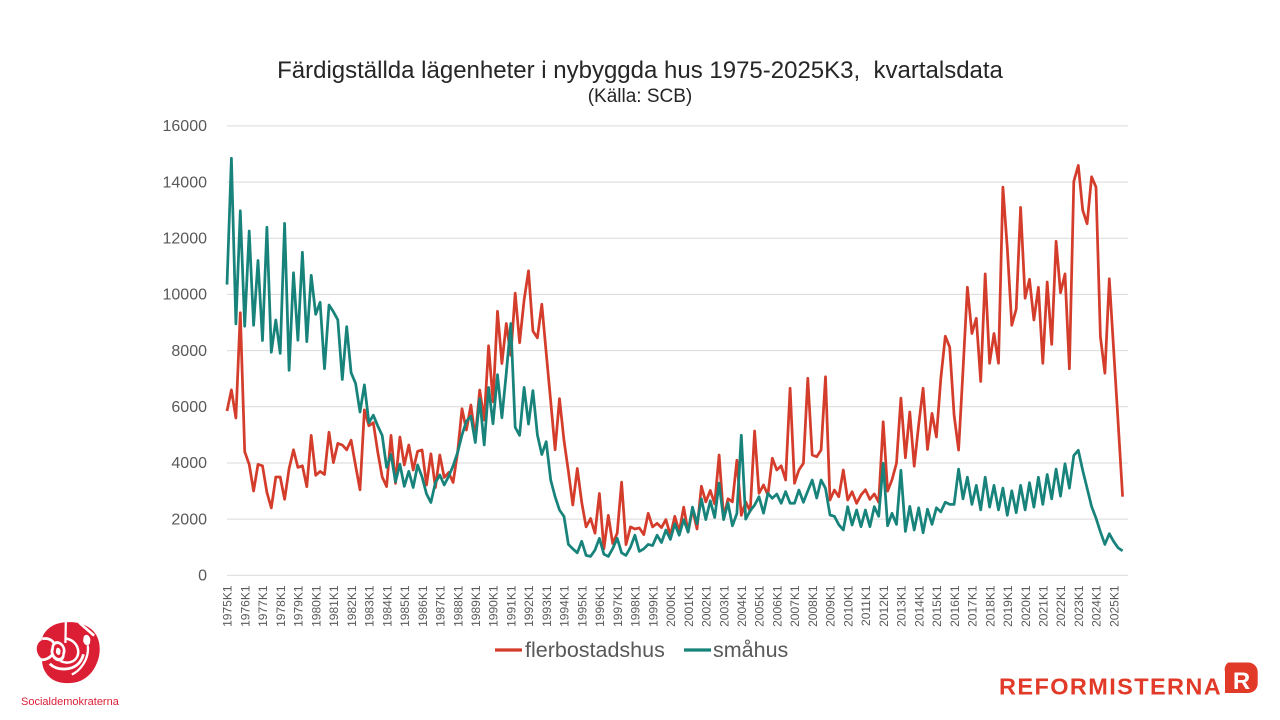  What do you see at coordinates (476, 606) in the screenshot?
I see `svg-text: 1989K1` at bounding box center [476, 606].